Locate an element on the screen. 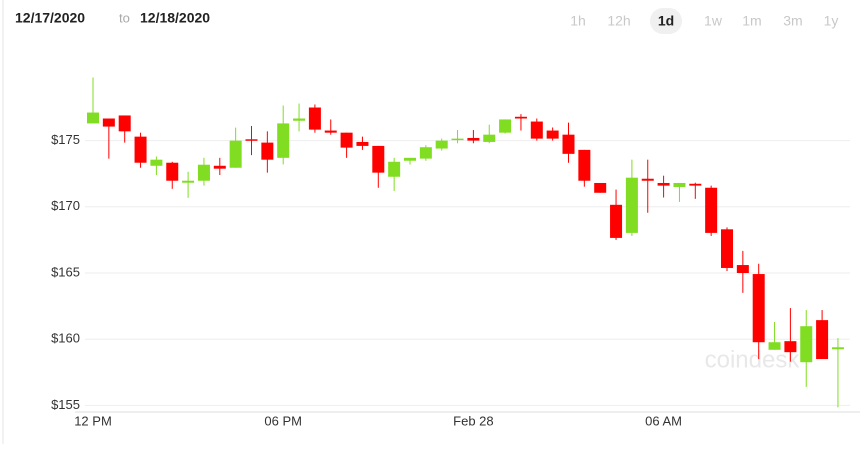 This screenshot has width=868, height=449. timeframe-button: 12h is located at coordinates (618, 21).